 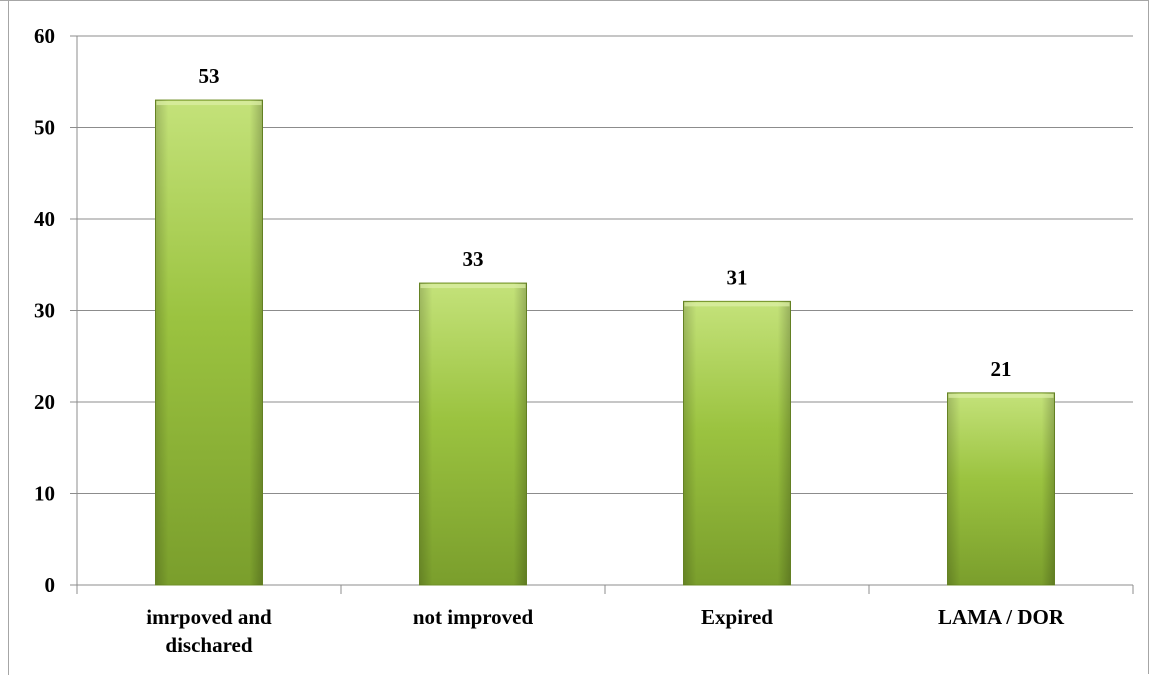 I want to click on y-tick-label: 10, so click(x=44, y=494).